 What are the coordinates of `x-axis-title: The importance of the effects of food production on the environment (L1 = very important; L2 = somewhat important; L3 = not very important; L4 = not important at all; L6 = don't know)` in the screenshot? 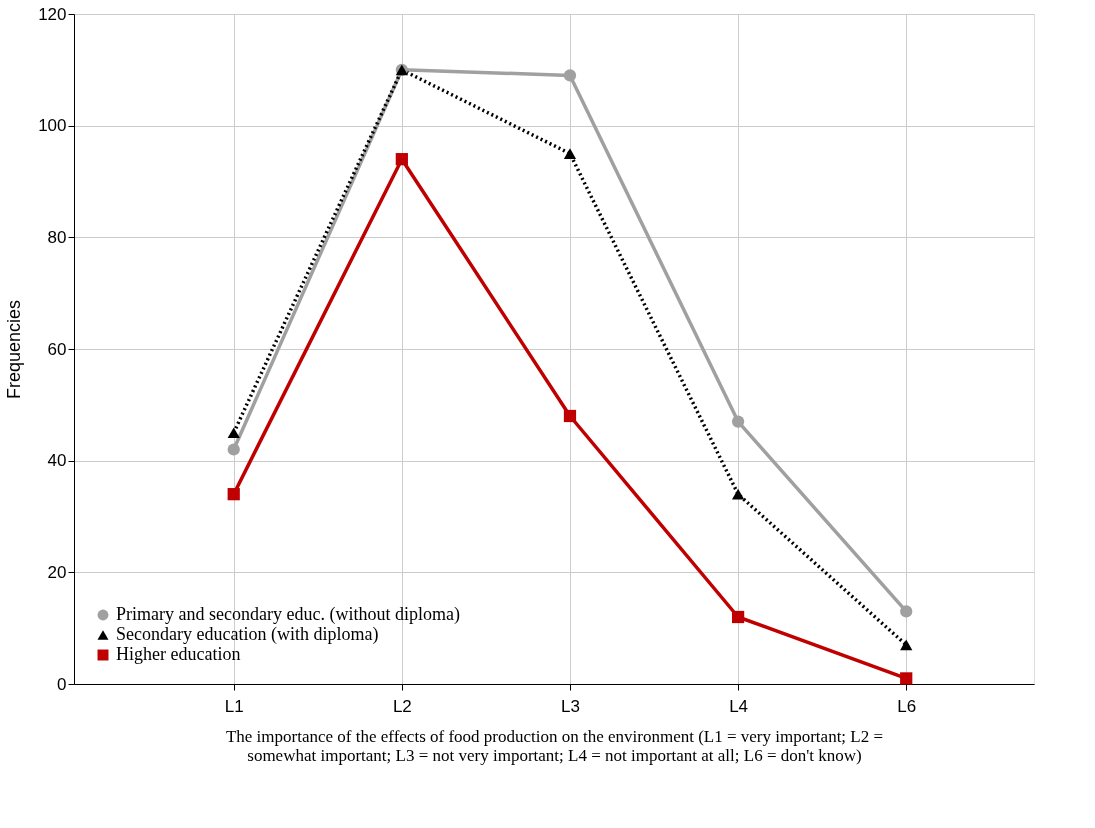 It's located at (554, 745).